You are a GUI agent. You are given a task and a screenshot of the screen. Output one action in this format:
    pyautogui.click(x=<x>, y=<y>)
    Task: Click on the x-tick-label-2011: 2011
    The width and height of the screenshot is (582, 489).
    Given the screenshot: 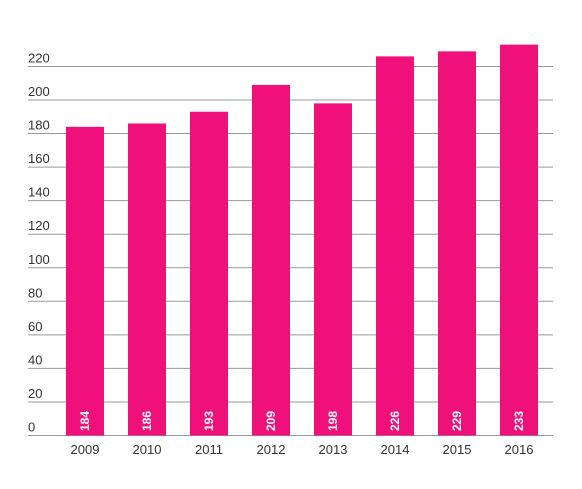 What is the action you would take?
    pyautogui.click(x=209, y=449)
    